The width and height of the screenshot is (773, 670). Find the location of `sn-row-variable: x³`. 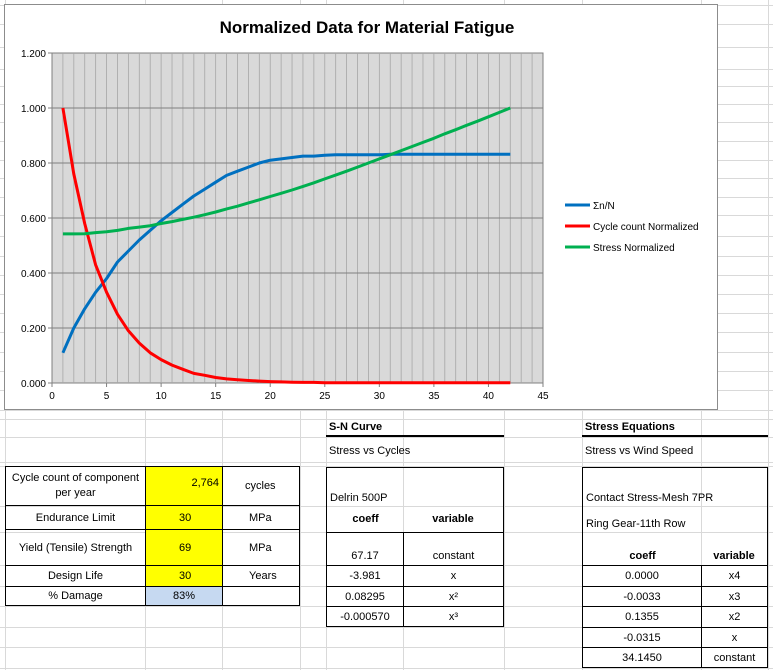

sn-row-variable: x³ is located at coordinates (453, 616).